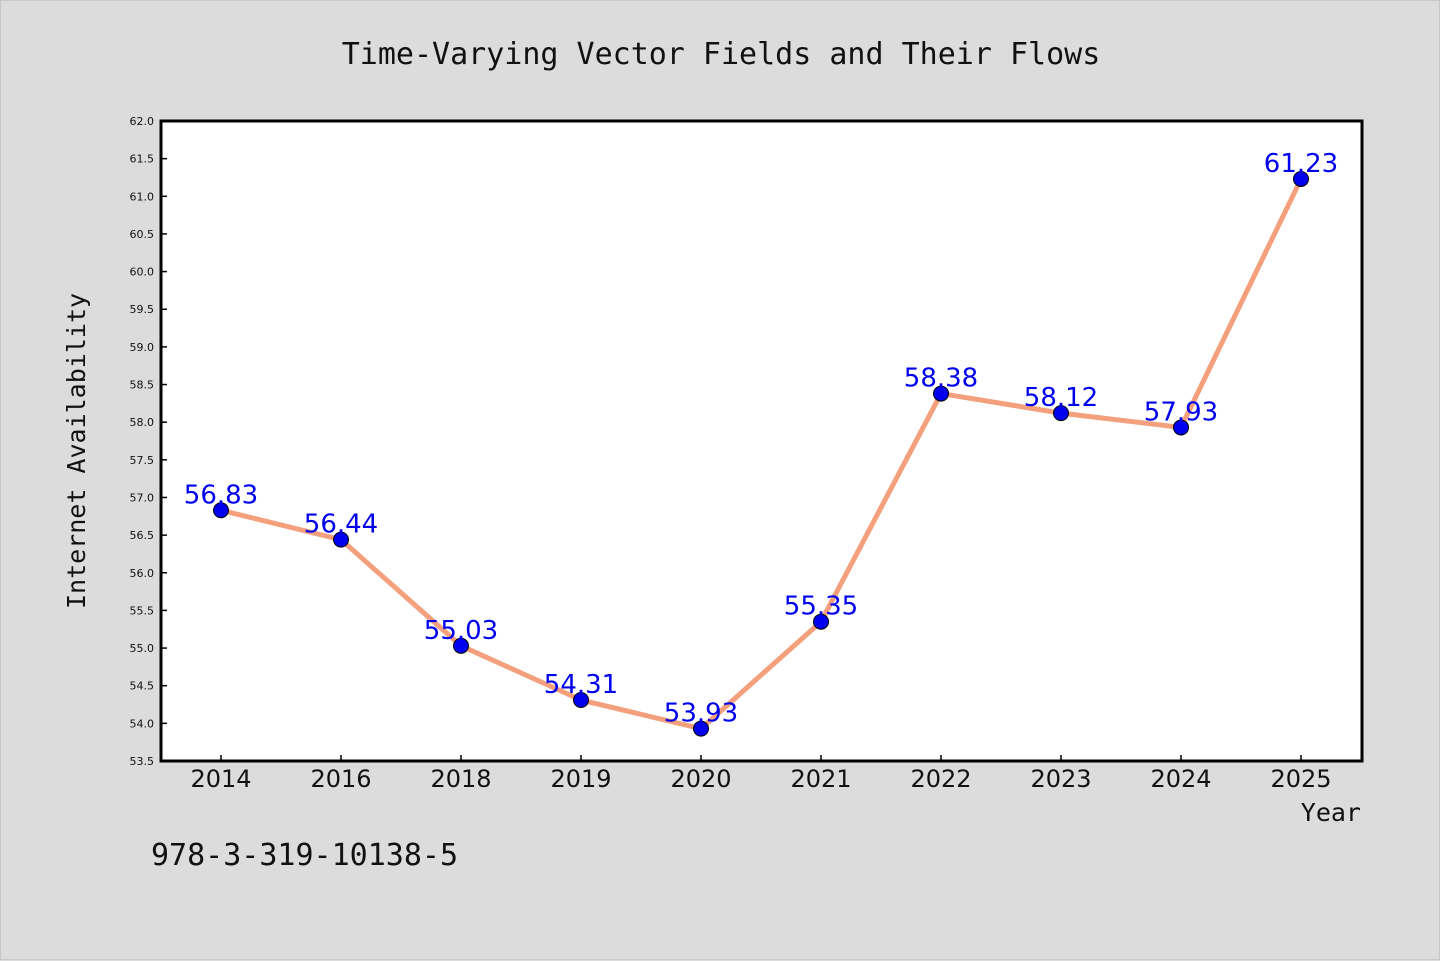 Image resolution: width=1440 pixels, height=961 pixels. I want to click on y-tick-label: 57.0, so click(142, 497).